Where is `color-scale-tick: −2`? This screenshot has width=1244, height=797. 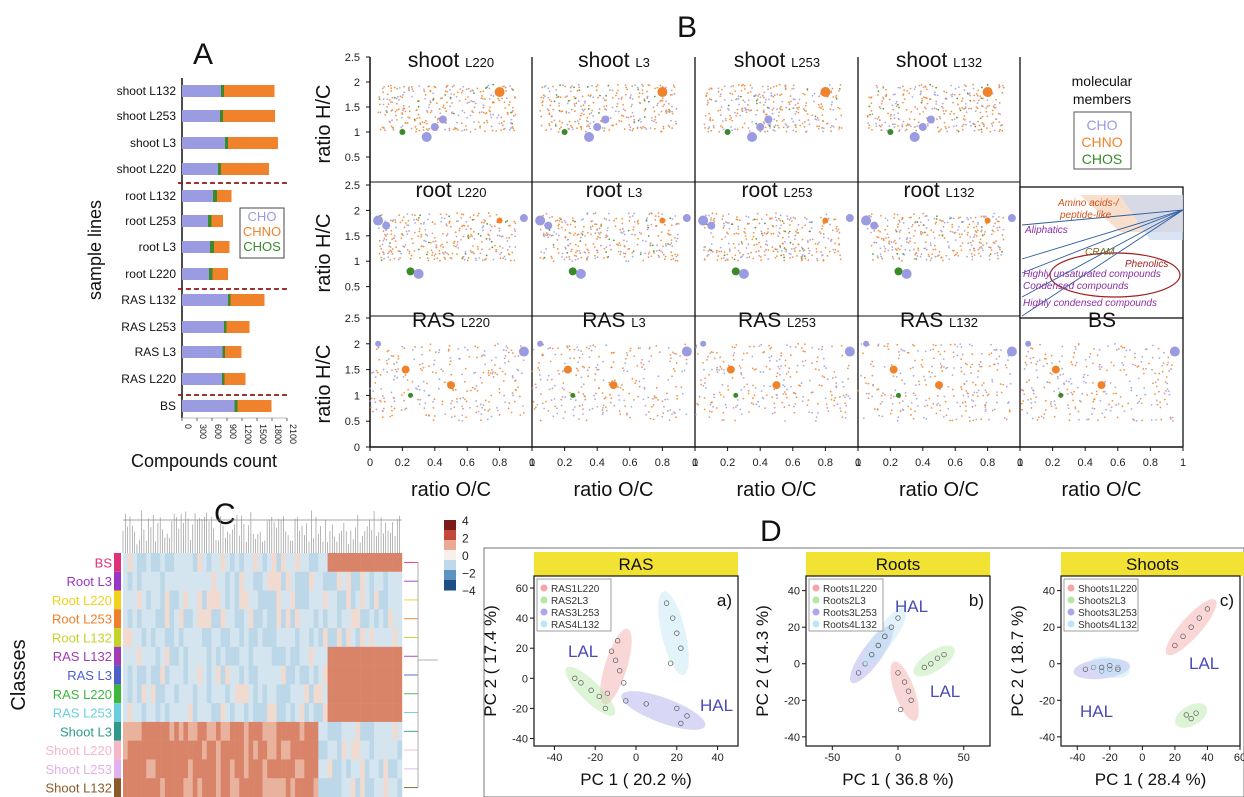 color-scale-tick: −2 is located at coordinates (469, 574).